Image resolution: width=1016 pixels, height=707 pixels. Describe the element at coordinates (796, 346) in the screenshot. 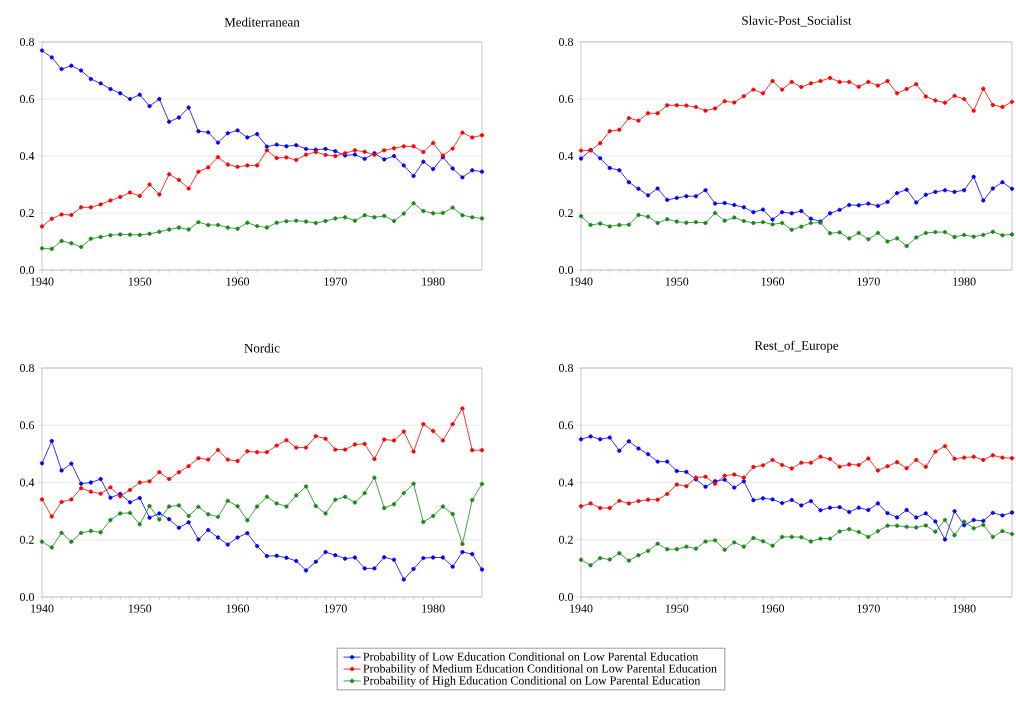

I see `chart-title: Rest_of_Europe` at that location.